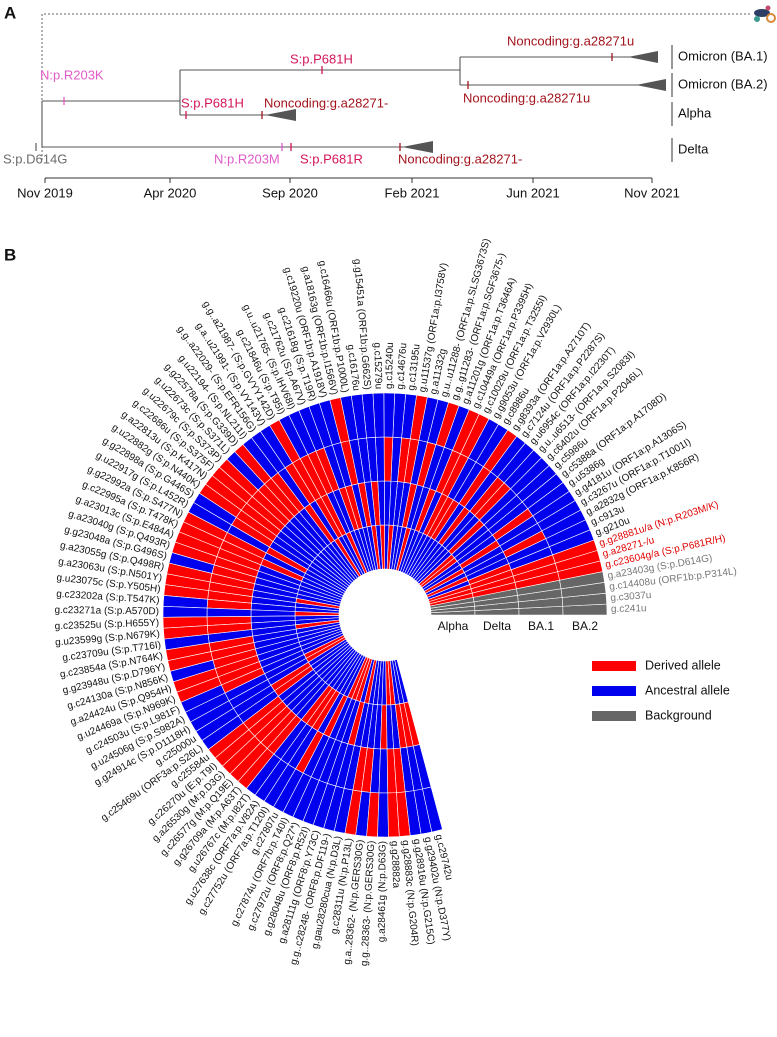 This screenshot has height=1037, width=777. I want to click on mutation-label: S:p.D614G, so click(35, 158).